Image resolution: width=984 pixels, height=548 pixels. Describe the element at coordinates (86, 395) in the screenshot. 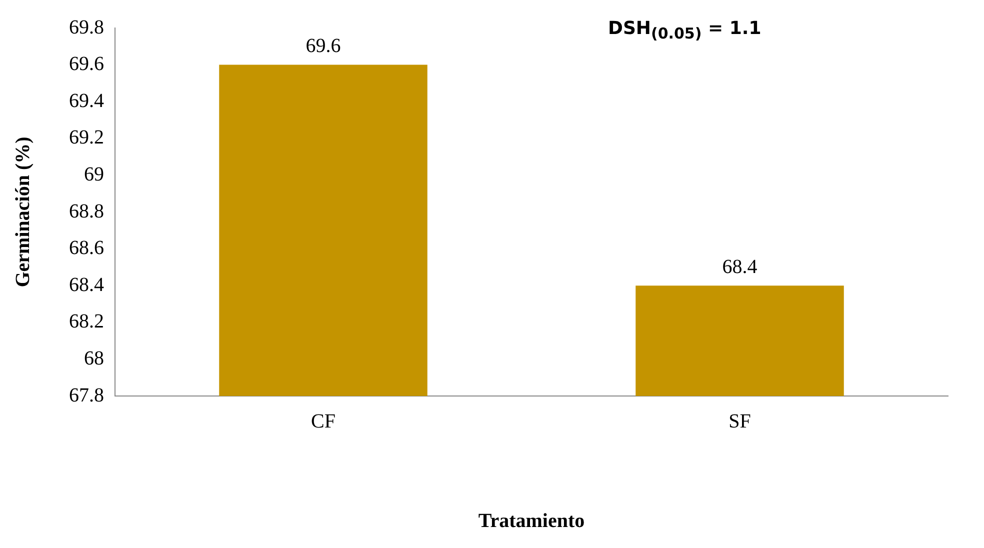

I see `y-tick-label: 67.8` at that location.